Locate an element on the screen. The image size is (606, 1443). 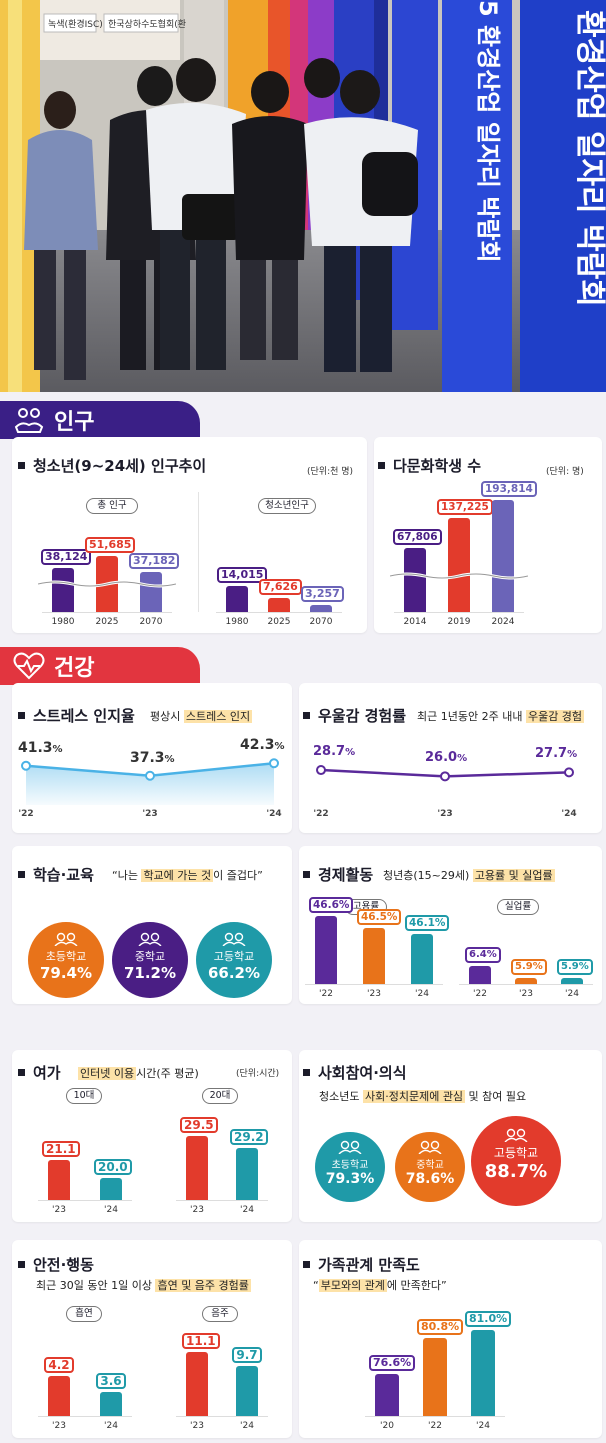
economic-sub-highlight: 고용률 및 실업률 is located at coordinates (513, 875).